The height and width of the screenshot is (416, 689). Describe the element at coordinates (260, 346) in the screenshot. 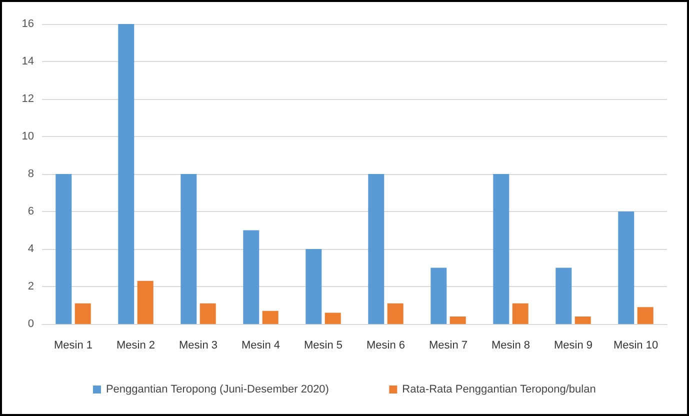

I see `x-tick-label: Mesin 4` at that location.